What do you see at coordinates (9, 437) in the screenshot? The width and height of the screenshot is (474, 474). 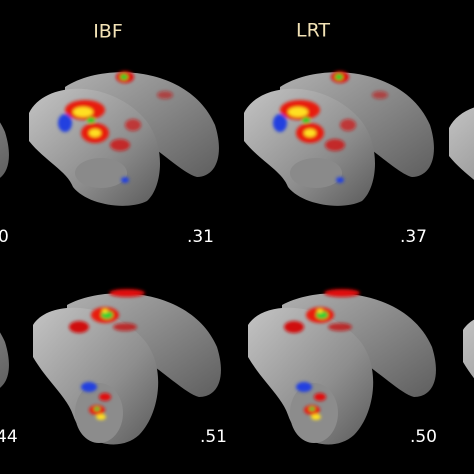 I see `score-label: 44` at bounding box center [9, 437].